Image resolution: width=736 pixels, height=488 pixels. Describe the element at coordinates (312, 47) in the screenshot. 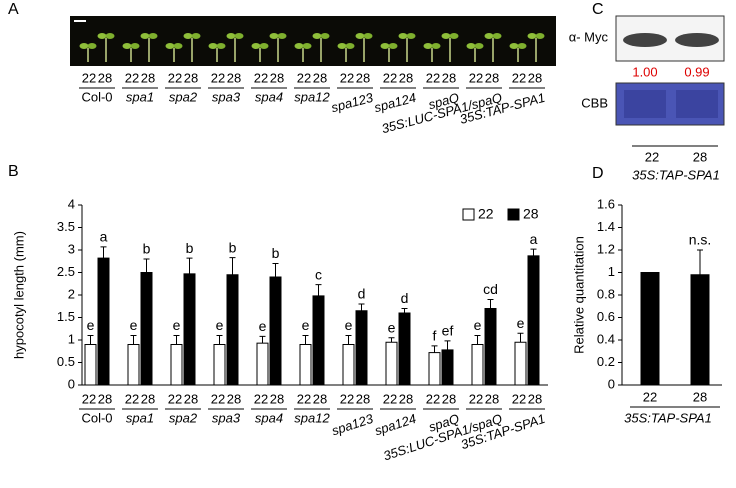

I see `seedlings` at that location.